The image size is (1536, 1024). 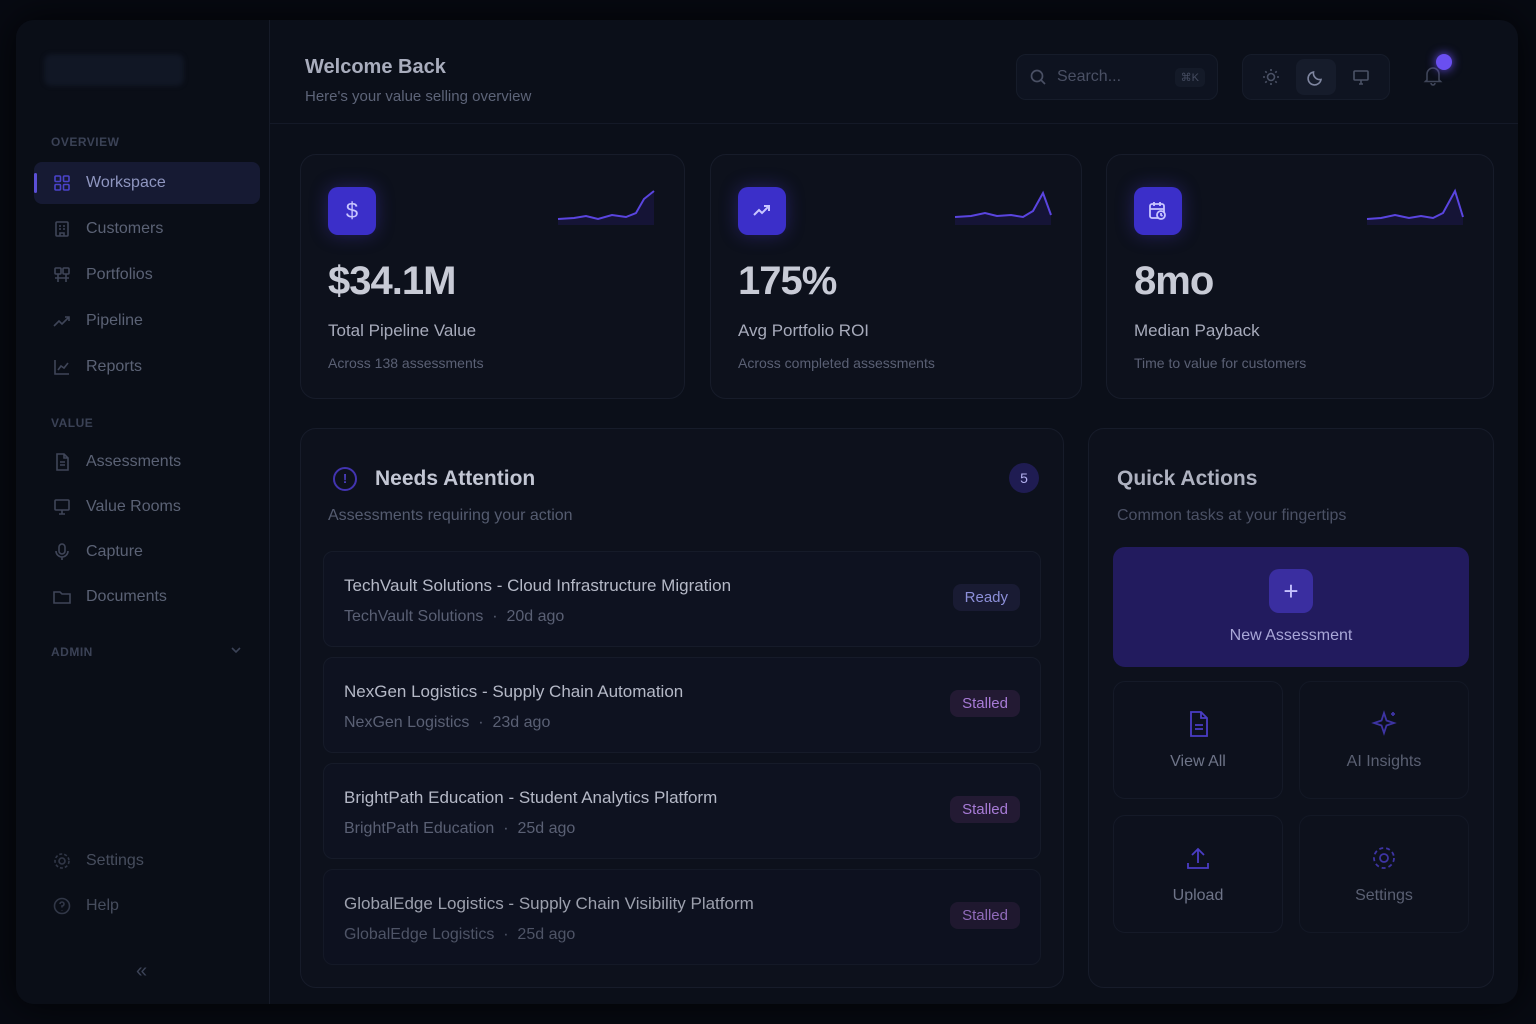 I want to click on status-badge: Ready, so click(x=986, y=597).